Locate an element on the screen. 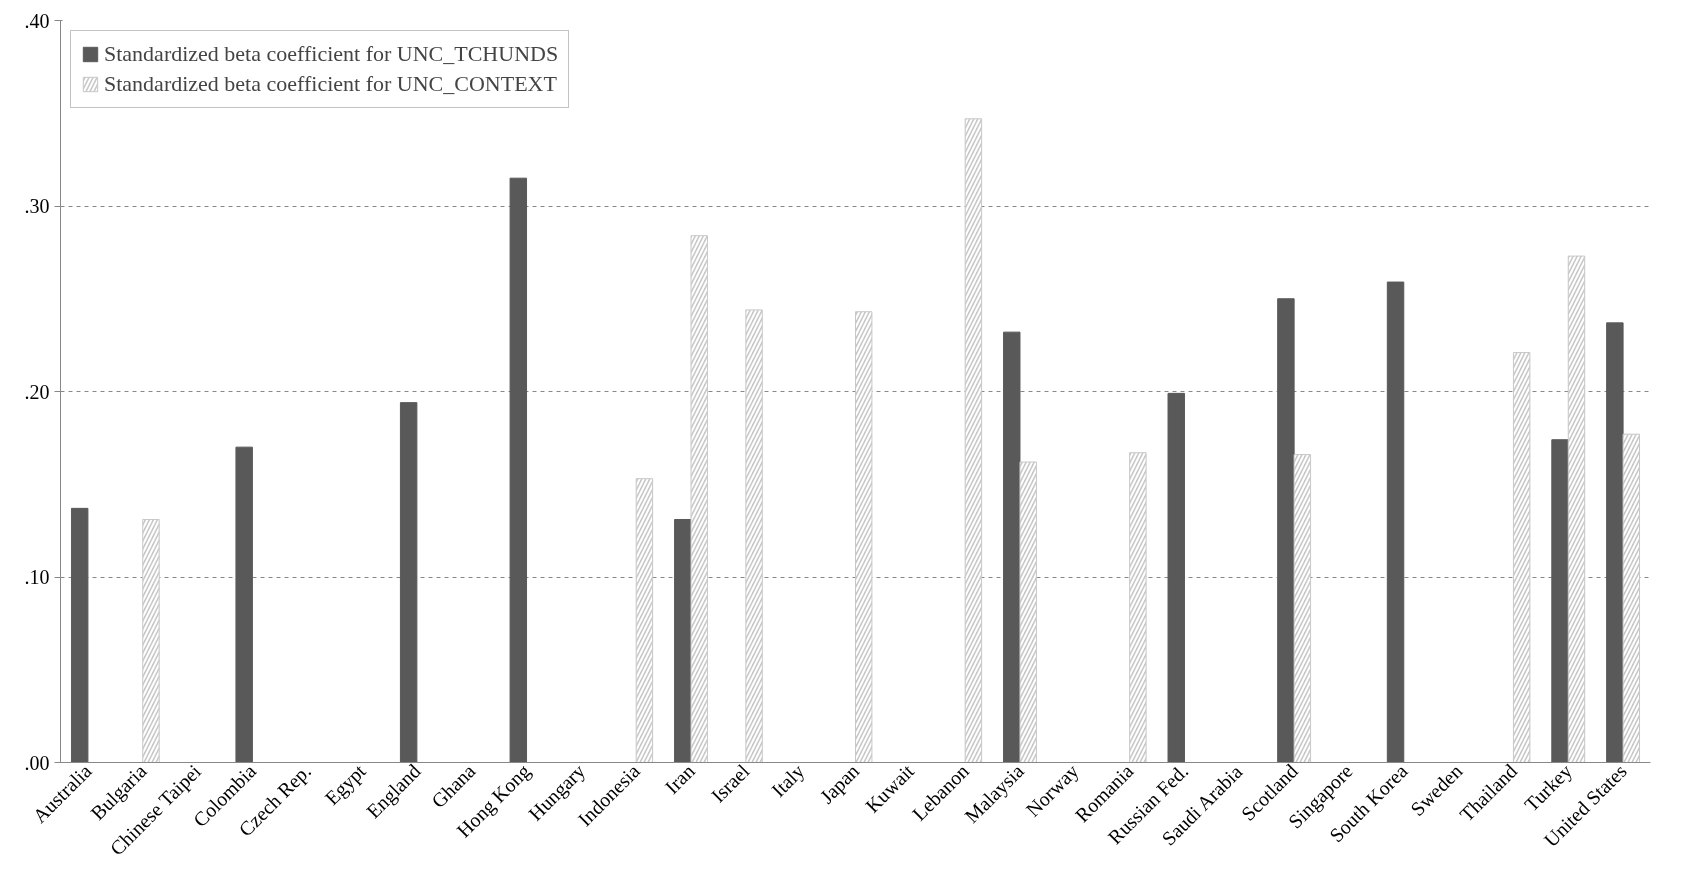 This screenshot has height=884, width=1690. x-tick-label: Italy is located at coordinates (788, 780).